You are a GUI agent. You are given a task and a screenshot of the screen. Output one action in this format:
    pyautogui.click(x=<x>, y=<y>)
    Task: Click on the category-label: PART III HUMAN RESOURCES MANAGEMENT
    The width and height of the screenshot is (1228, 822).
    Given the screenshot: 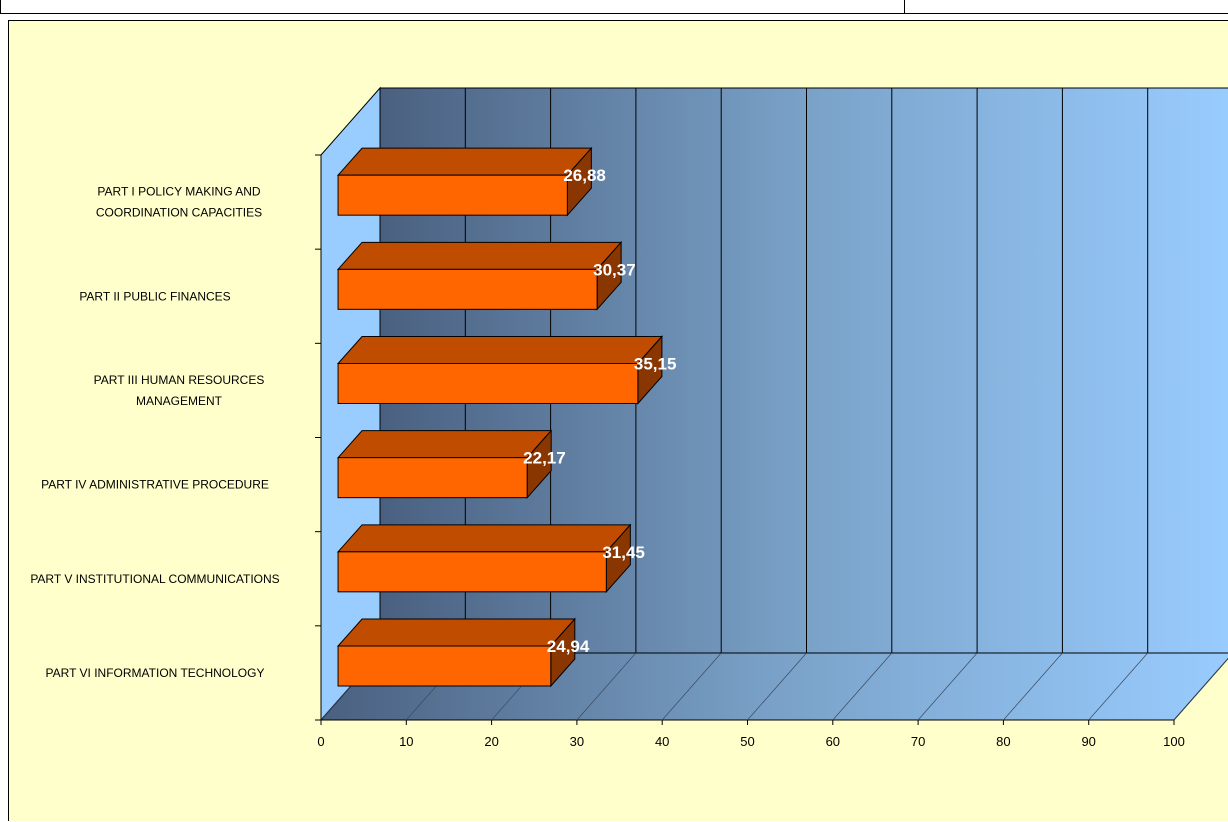 What is the action you would take?
    pyautogui.click(x=179, y=390)
    